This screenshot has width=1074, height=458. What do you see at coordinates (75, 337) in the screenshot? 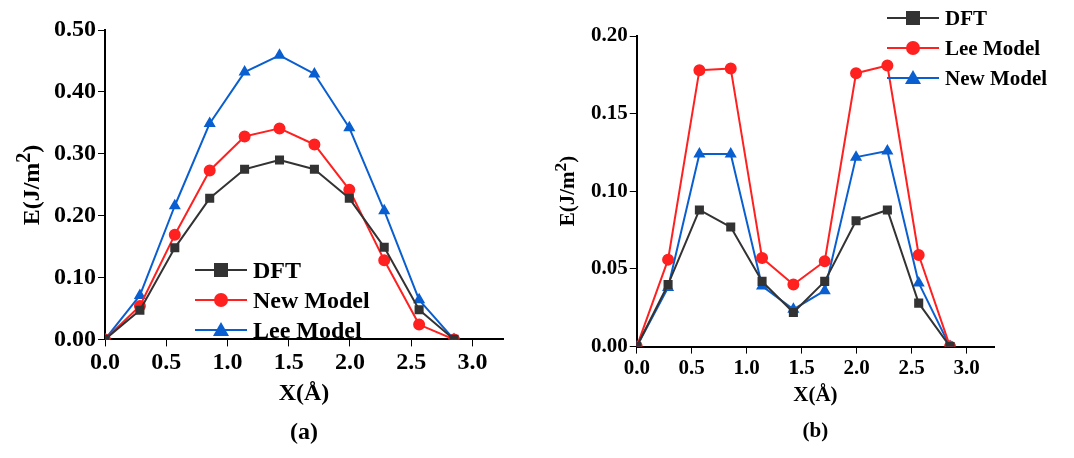
I see `y-tick-label: 0.00` at bounding box center [75, 337].